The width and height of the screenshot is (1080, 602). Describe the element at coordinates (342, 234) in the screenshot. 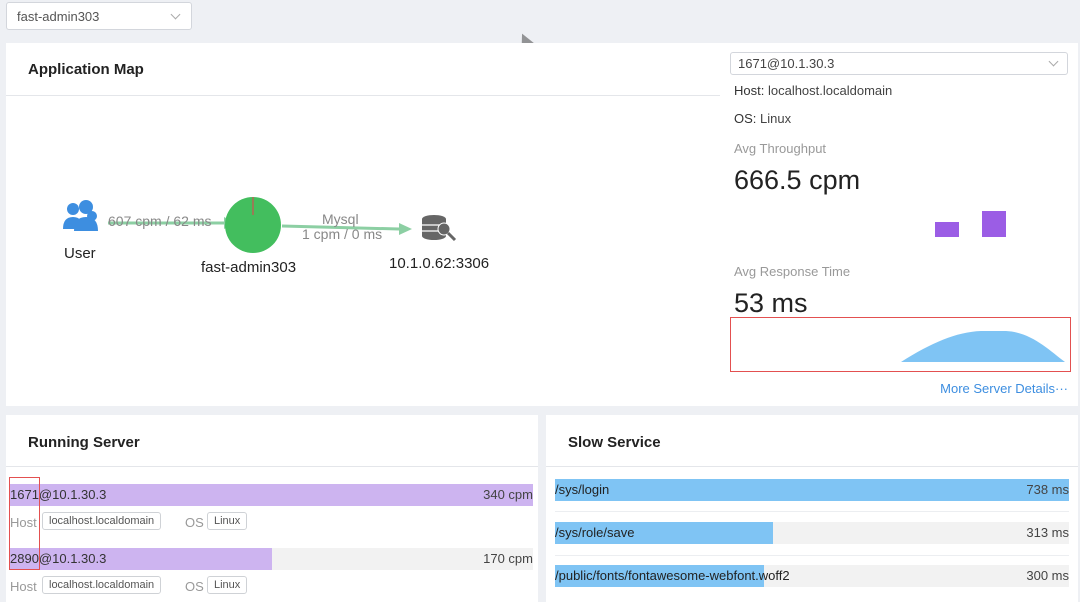

I see `edge-label-db-stats: 1 cpm / 0 ms` at that location.